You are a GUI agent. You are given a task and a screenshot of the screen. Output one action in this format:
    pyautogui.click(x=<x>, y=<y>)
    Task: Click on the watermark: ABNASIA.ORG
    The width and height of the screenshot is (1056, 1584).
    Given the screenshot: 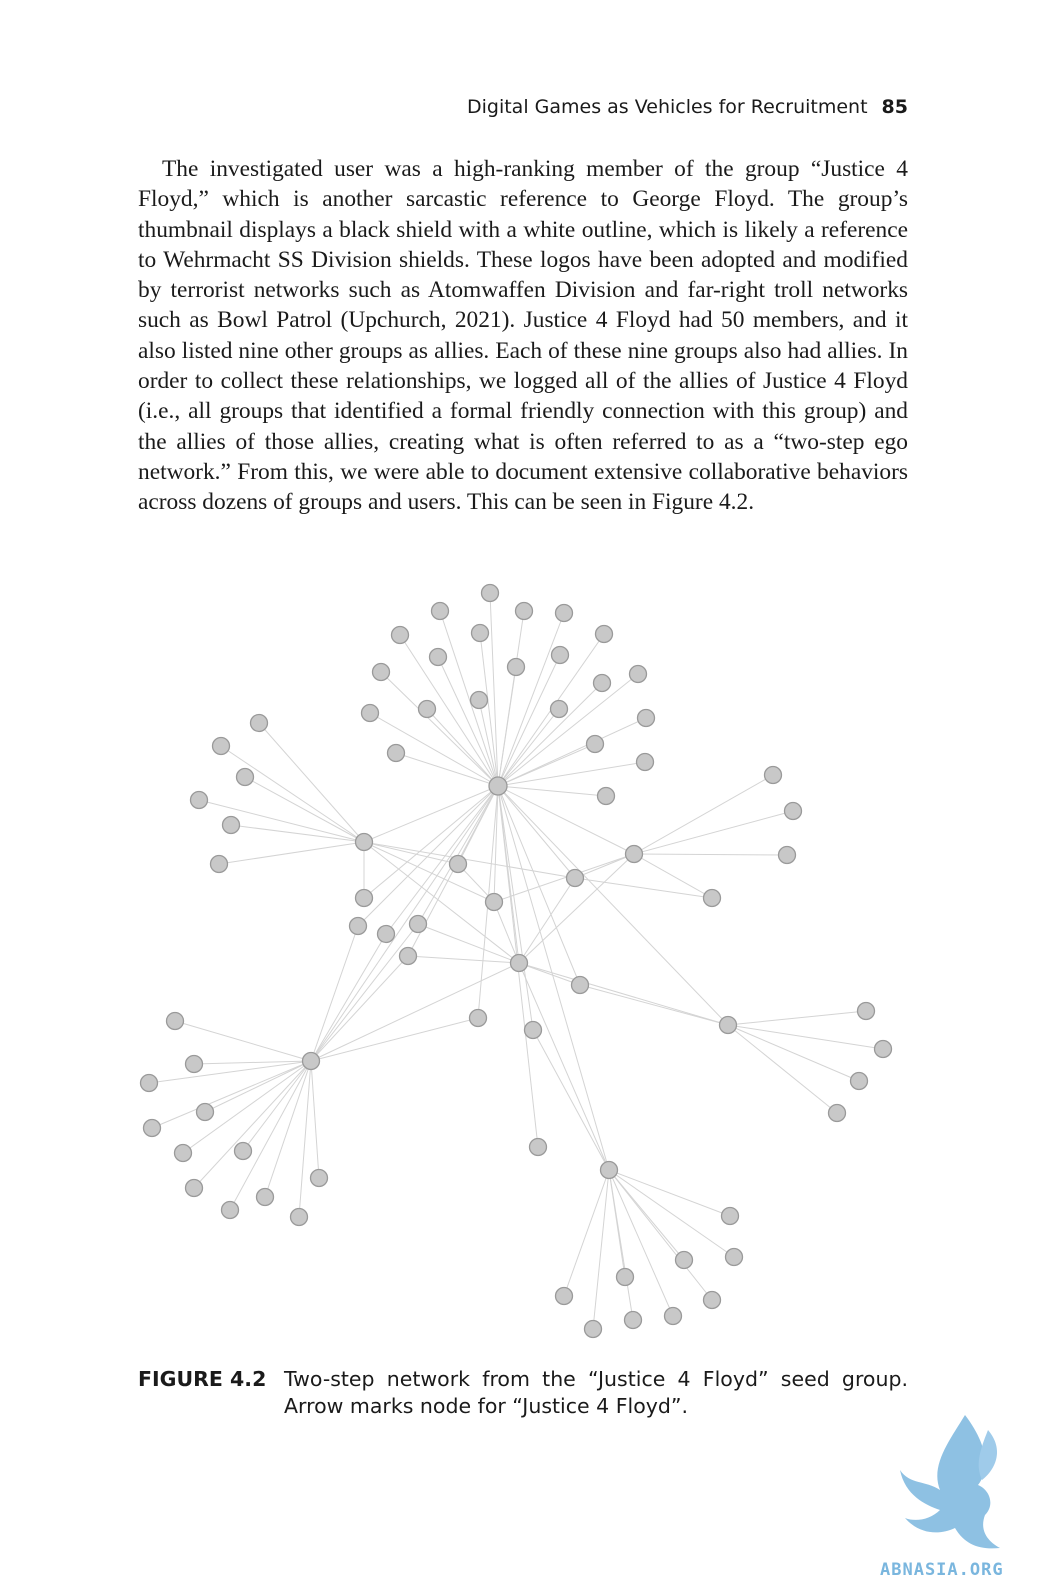 What is the action you would take?
    pyautogui.click(x=950, y=1495)
    